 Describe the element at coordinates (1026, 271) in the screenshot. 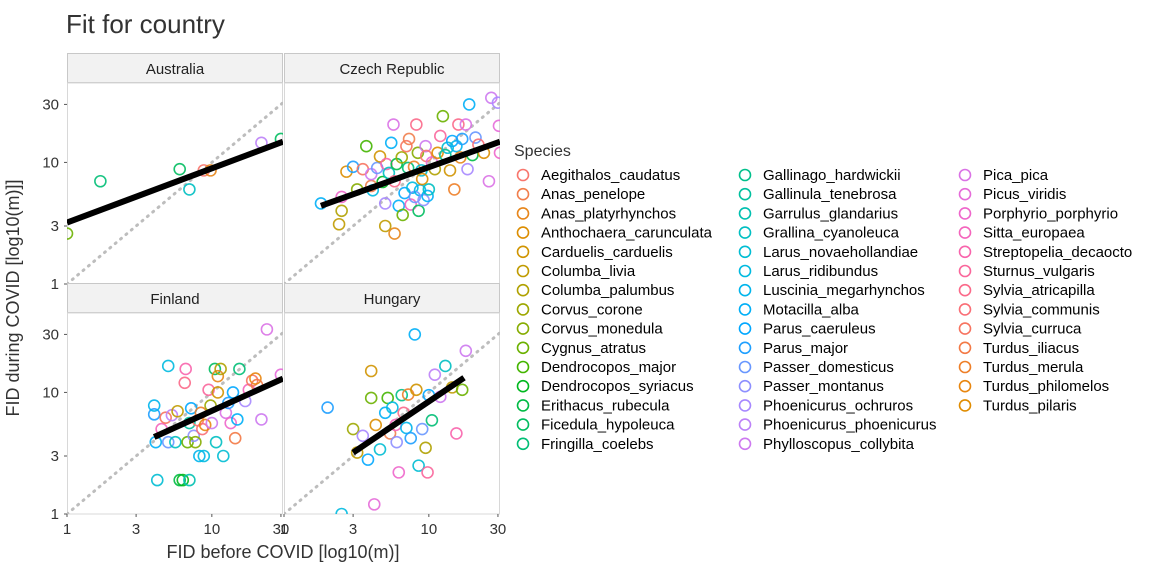

I see `legend-item-sturnus-vulgaris: Sturnus_vulgaris` at that location.